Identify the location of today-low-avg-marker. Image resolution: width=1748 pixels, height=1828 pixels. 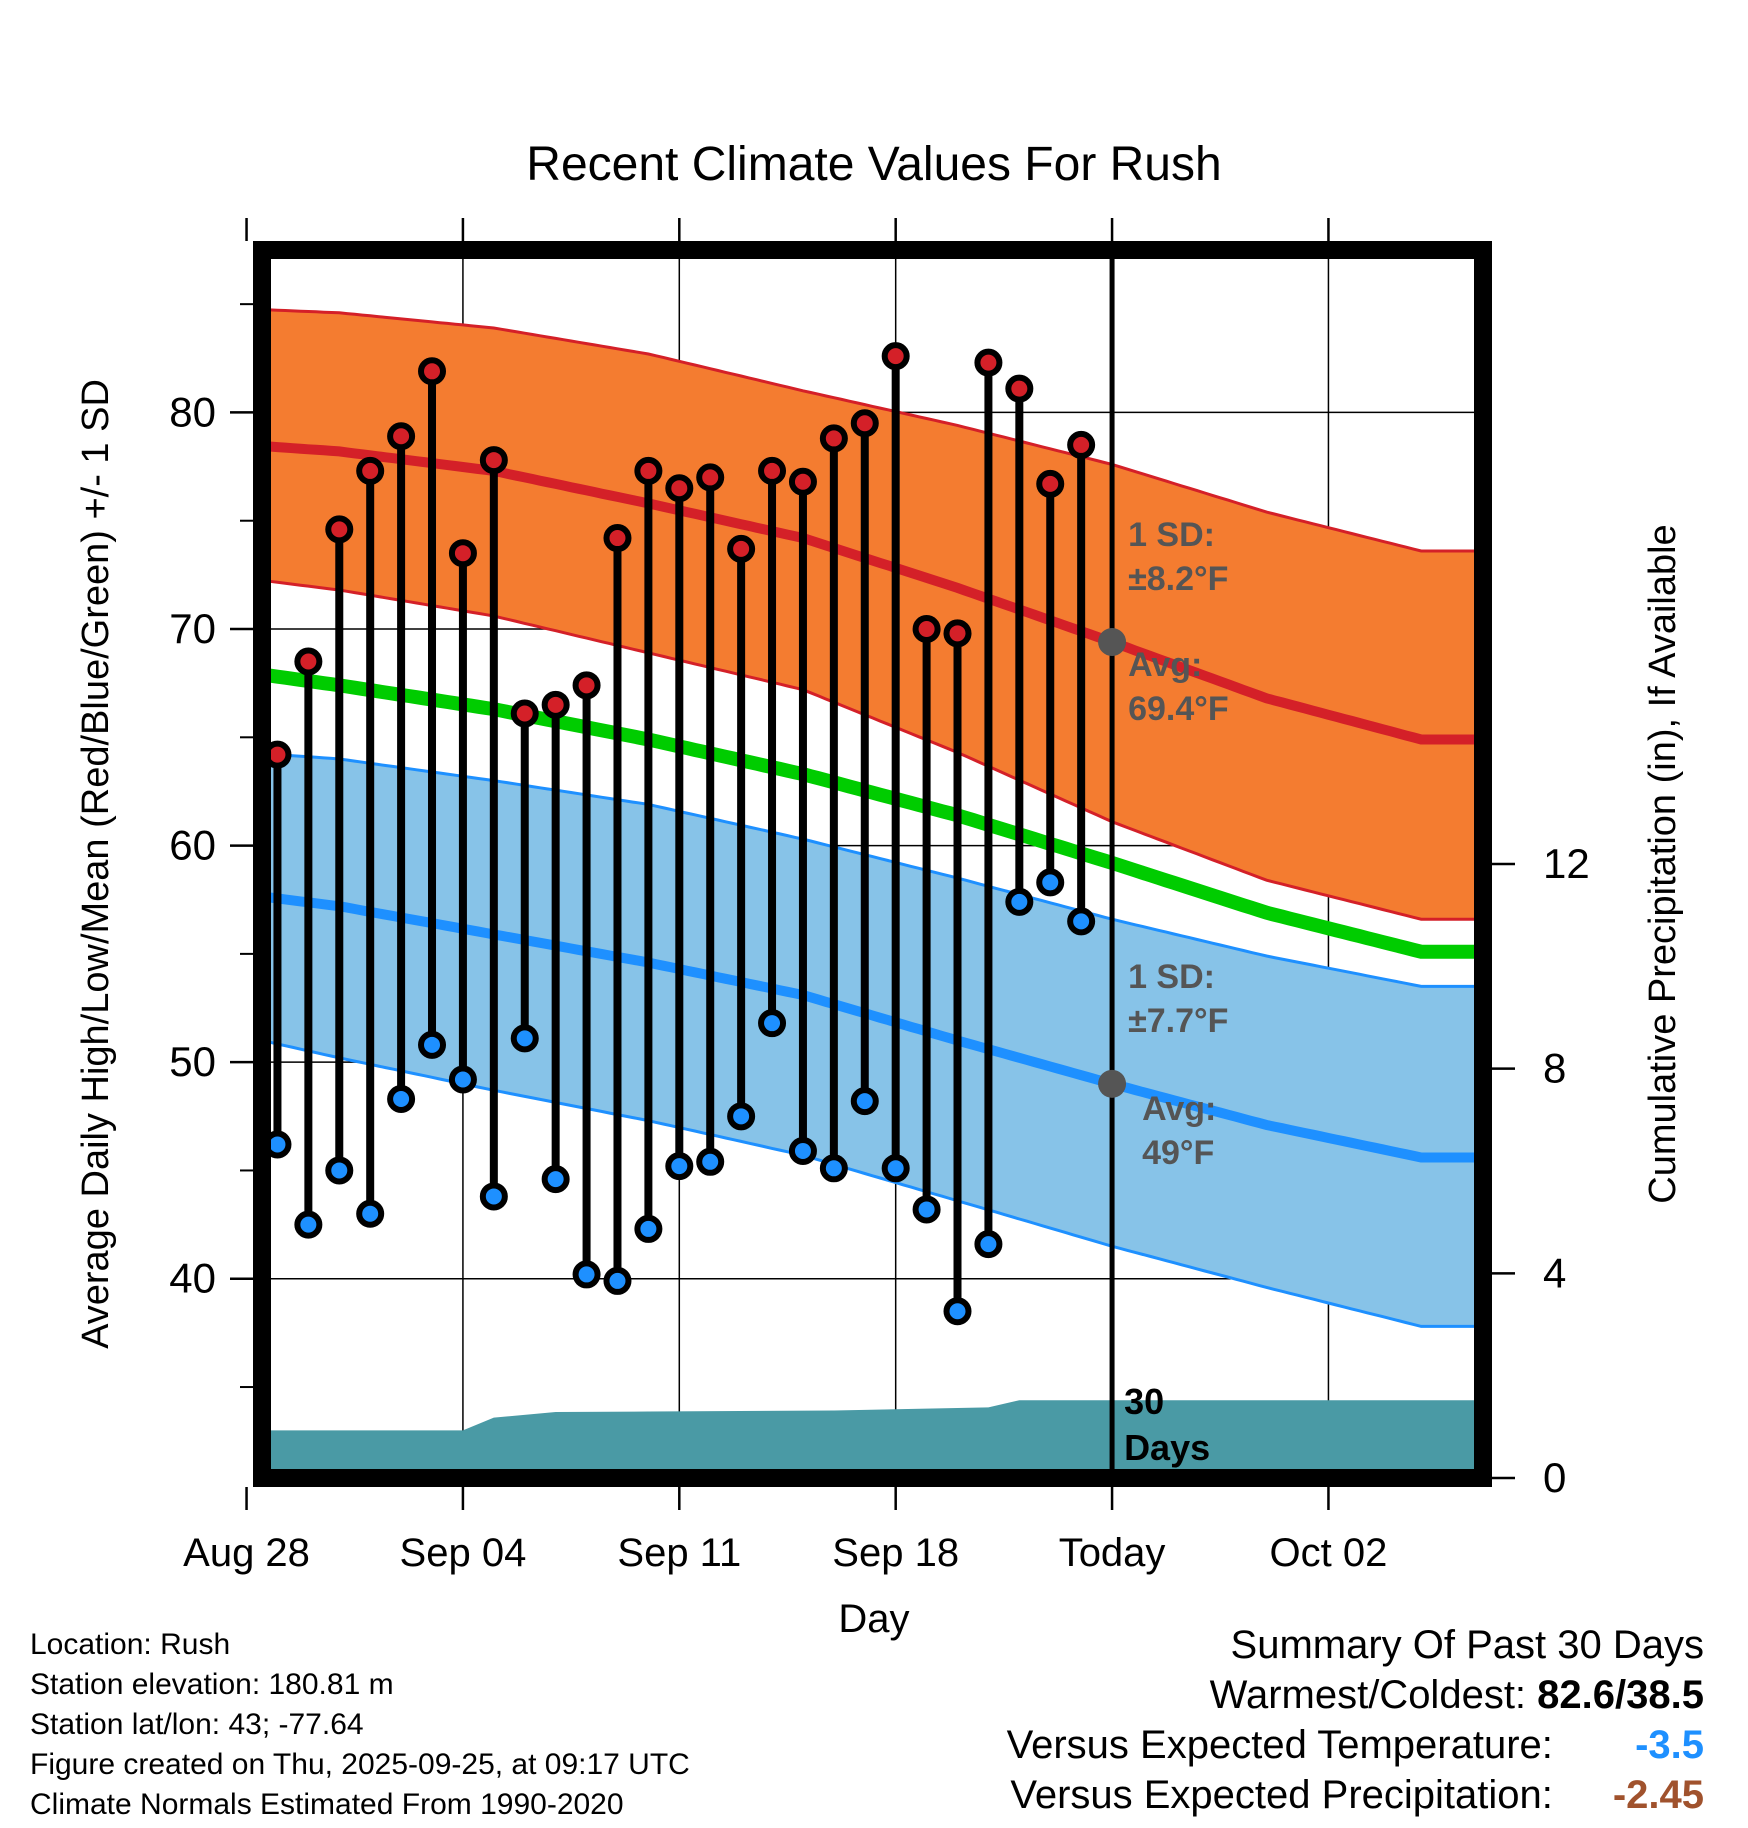
(1112, 1083).